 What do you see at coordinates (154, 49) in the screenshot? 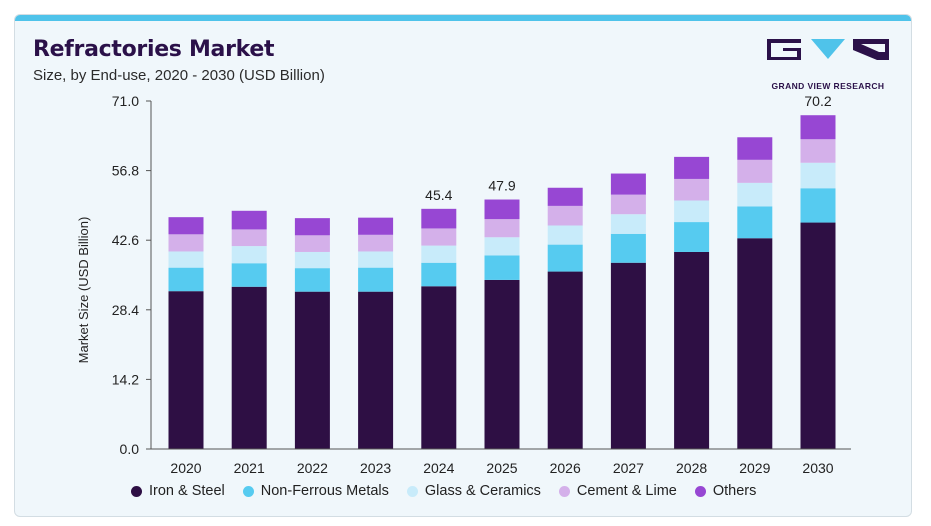
I see `chart-title: Refractories Market` at bounding box center [154, 49].